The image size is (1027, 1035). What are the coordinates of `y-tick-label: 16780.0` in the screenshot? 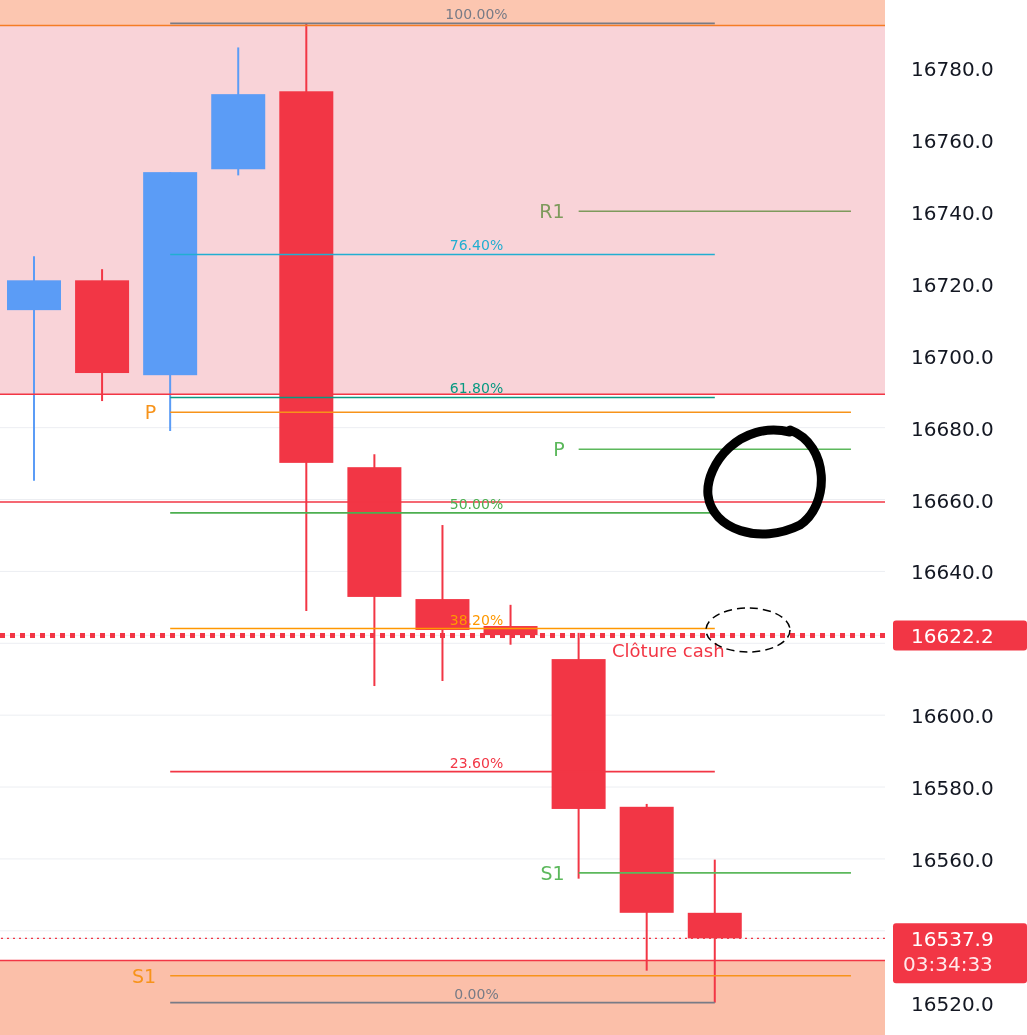 It's located at (952, 69).